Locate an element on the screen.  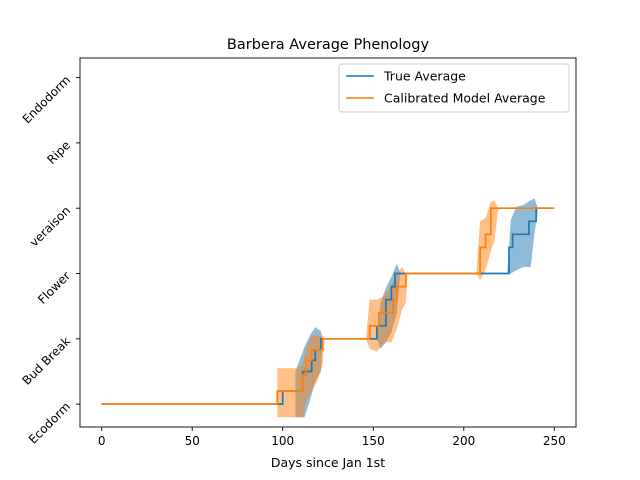
x-tick-label: 150 is located at coordinates (373, 441).